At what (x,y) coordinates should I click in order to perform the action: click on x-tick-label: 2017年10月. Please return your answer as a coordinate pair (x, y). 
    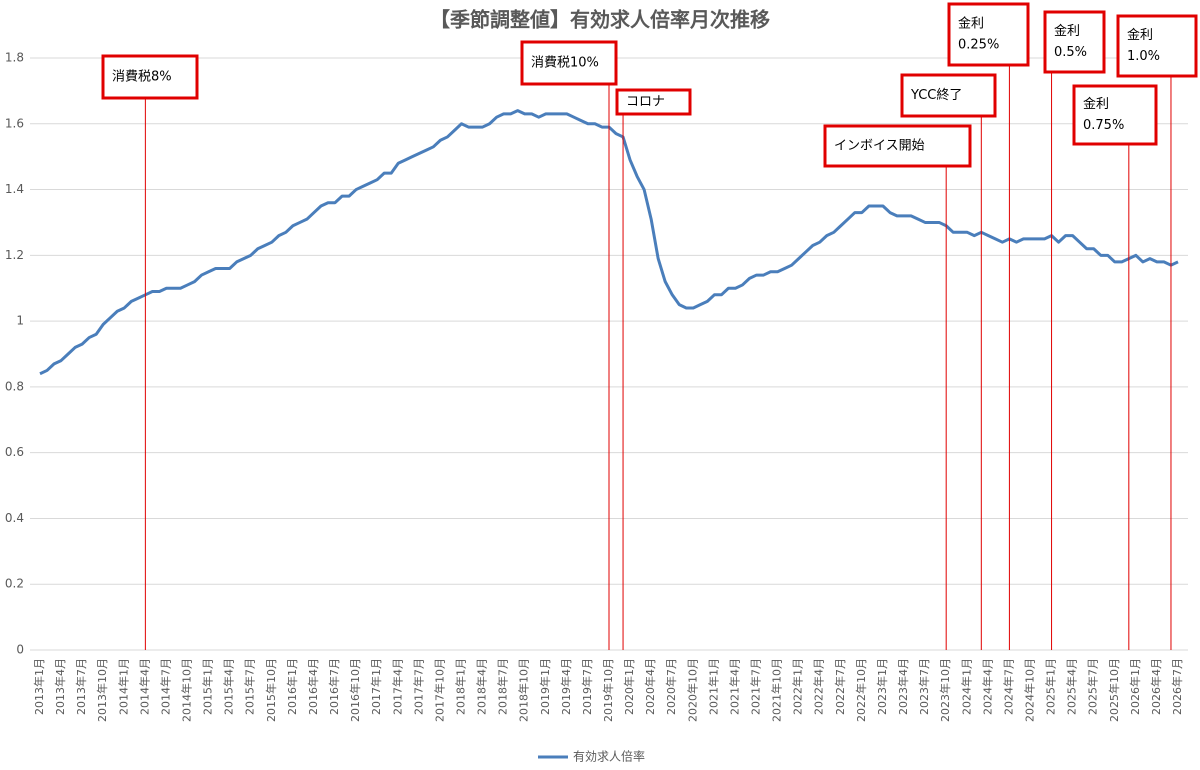
    Looking at the image, I should click on (439, 690).